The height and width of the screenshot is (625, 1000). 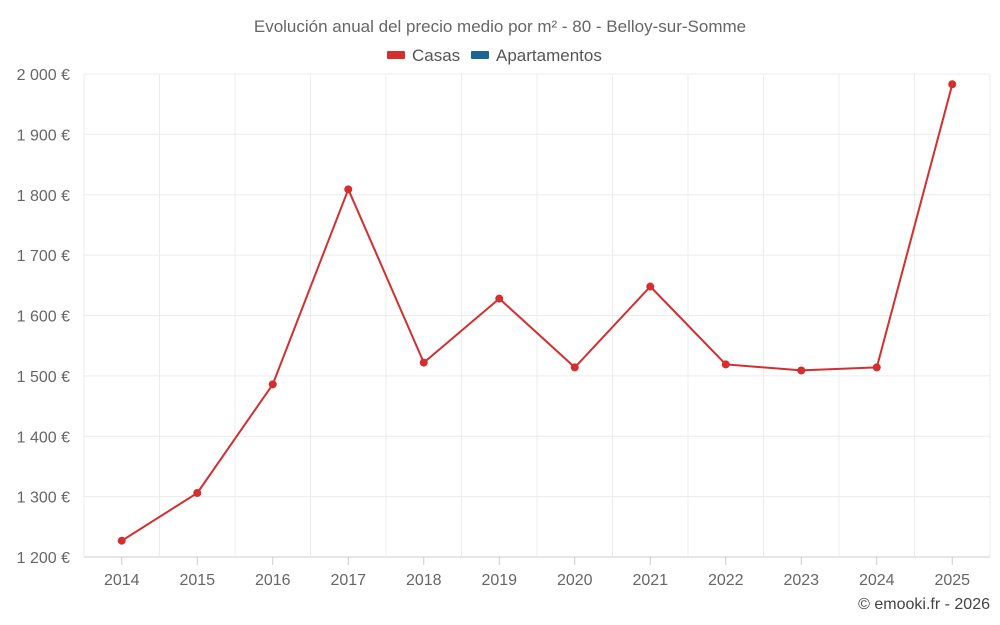 What do you see at coordinates (43, 558) in the screenshot?
I see `y-tick-label: 1 200 €` at bounding box center [43, 558].